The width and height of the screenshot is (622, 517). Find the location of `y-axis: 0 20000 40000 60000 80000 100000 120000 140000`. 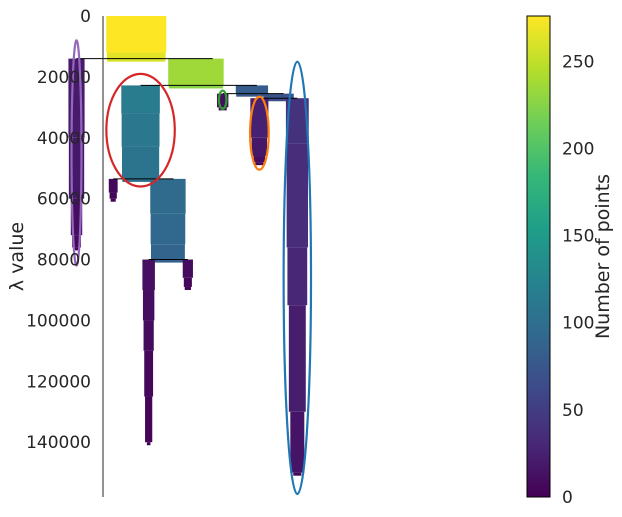

y-axis: 0 20000 40000 60000 80000 100000 120000 140000 is located at coordinates (65, 252).